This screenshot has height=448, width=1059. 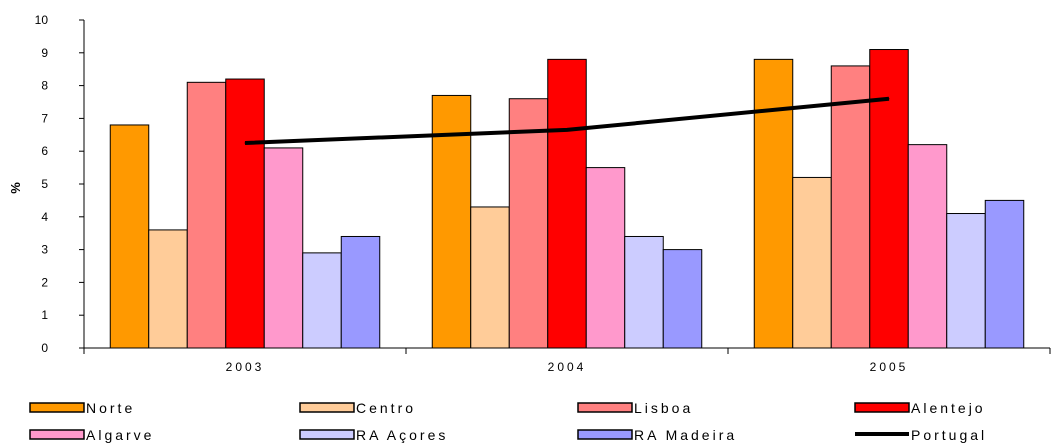 I want to click on legend-label-portugal: Portugal, so click(x=949, y=435).